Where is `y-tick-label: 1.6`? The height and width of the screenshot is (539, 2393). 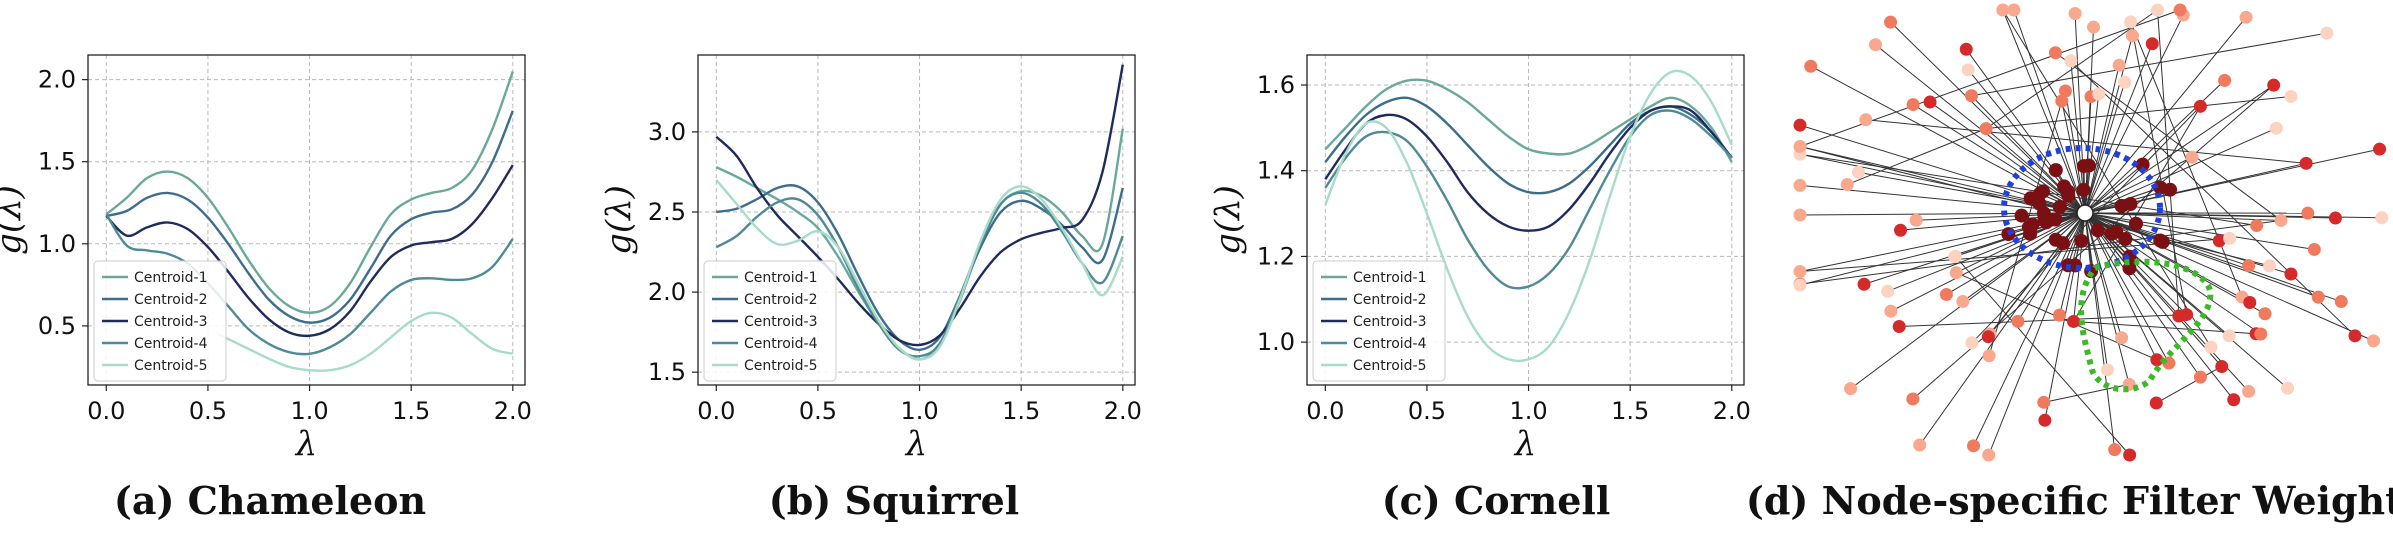 y-tick-label: 1.6 is located at coordinates (1276, 85).